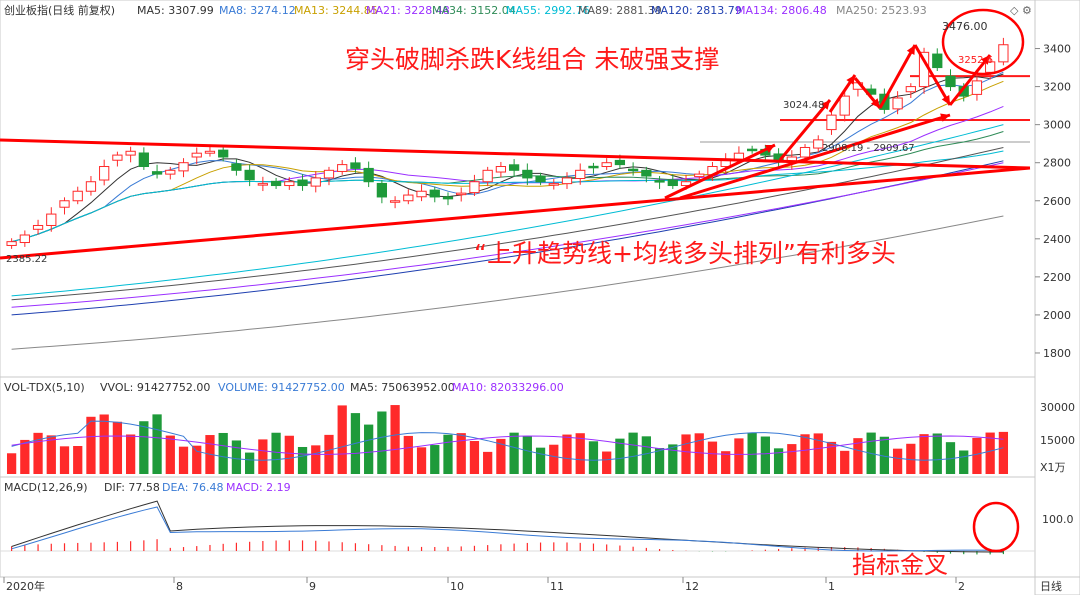  Describe the element at coordinates (620, 10) in the screenshot. I see `ma-legend-item: MA89: 2881.39` at that location.